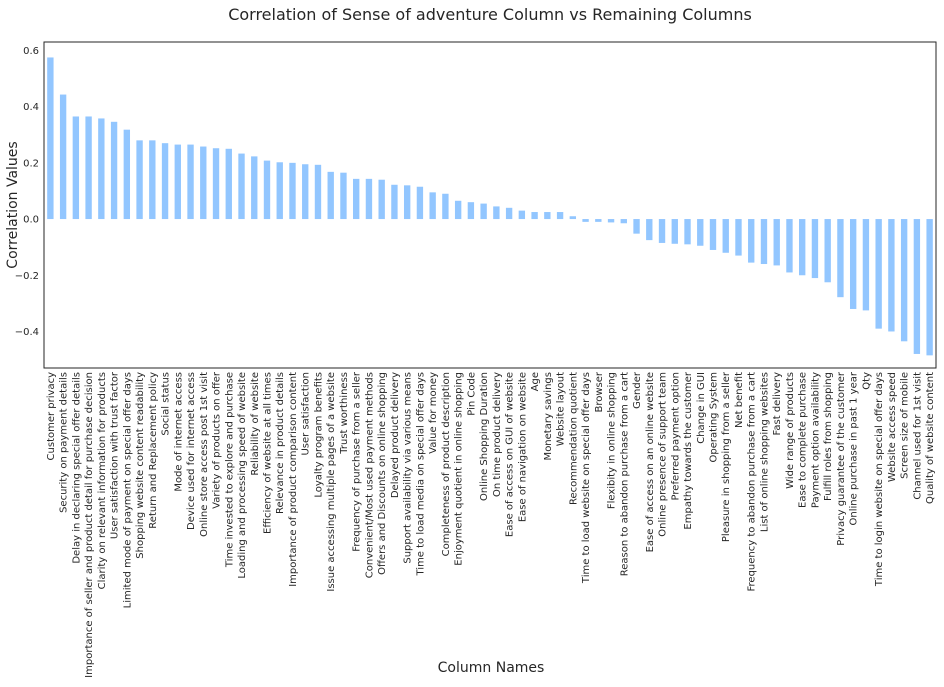 This screenshot has height=687, width=944. I want to click on x-tick-label: Convenient/Most used payment methods, so click(369, 475).